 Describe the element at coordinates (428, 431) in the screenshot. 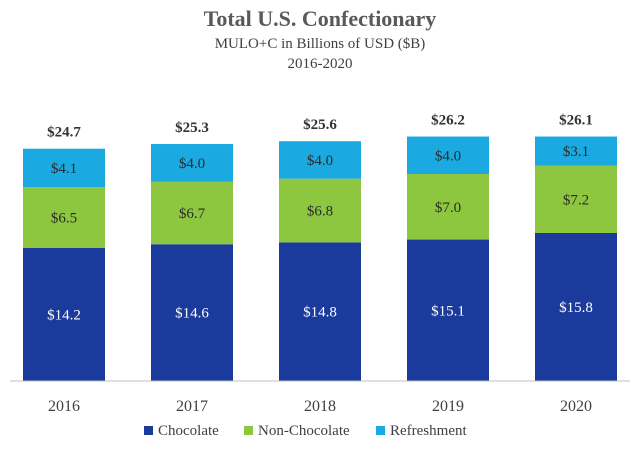

I see `legend-label-refreshment: Refreshment` at that location.